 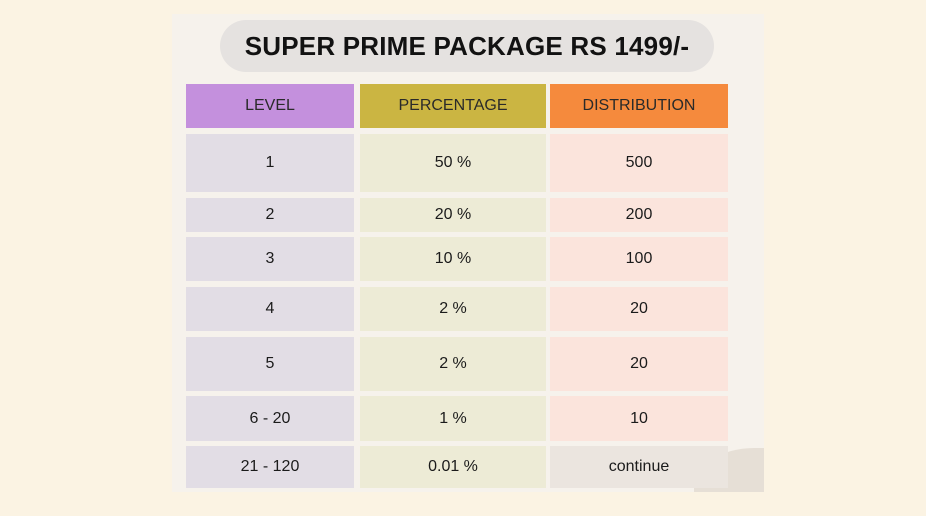 I want to click on table-row: 5 2 % 20, so click(x=457, y=364).